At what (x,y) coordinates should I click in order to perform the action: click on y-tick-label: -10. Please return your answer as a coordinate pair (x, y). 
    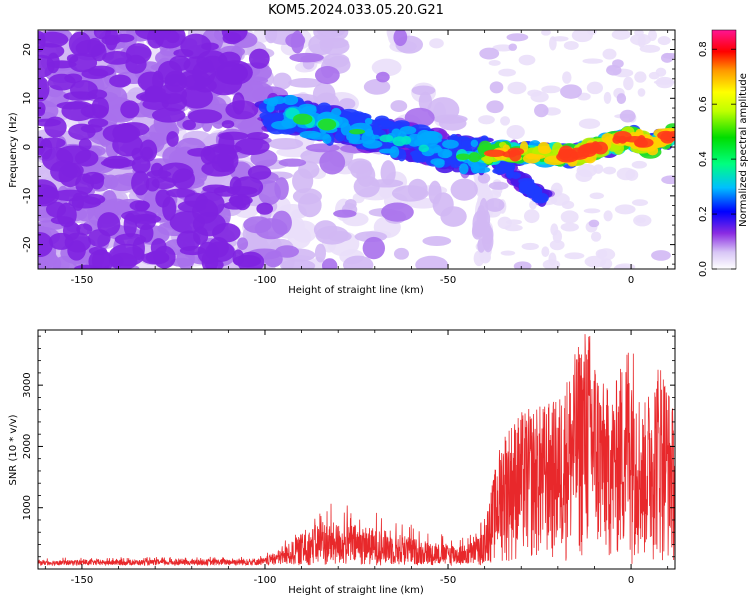
    Looking at the image, I should click on (27, 196).